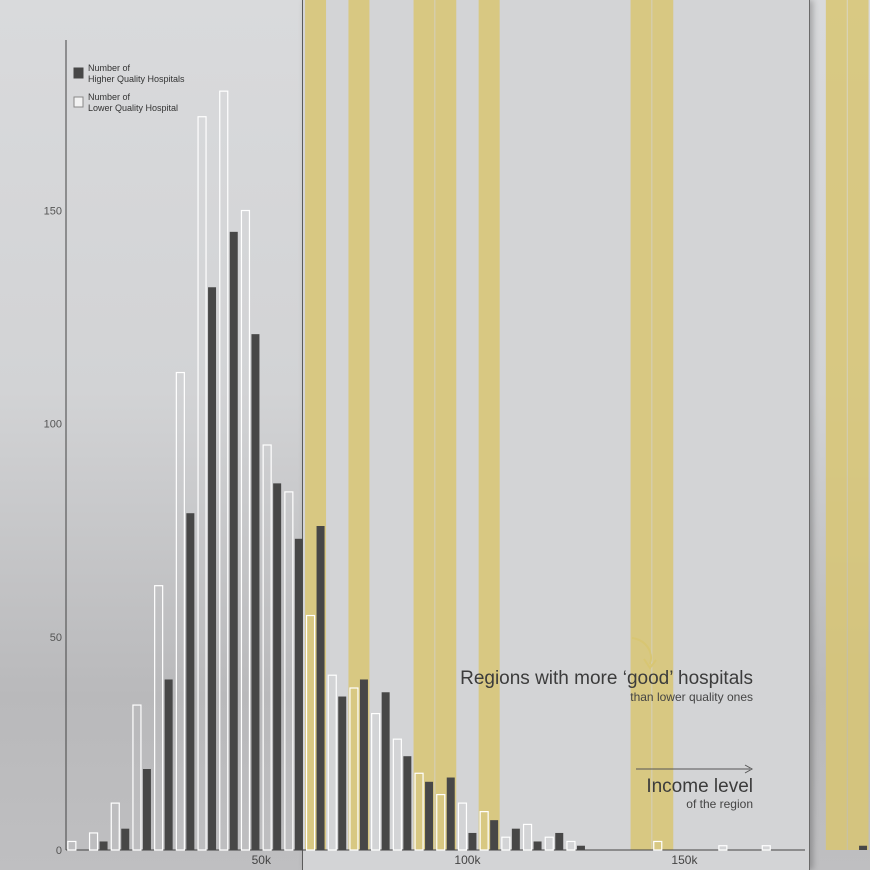  What do you see at coordinates (109, 68) in the screenshot?
I see `legend-label-higher-1: Number of` at bounding box center [109, 68].